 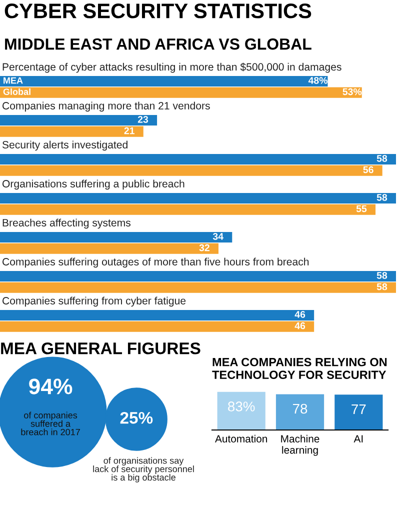 What do you see at coordinates (66, 223) in the screenshot?
I see `y-tick-label: Breaches affecting systems` at bounding box center [66, 223].